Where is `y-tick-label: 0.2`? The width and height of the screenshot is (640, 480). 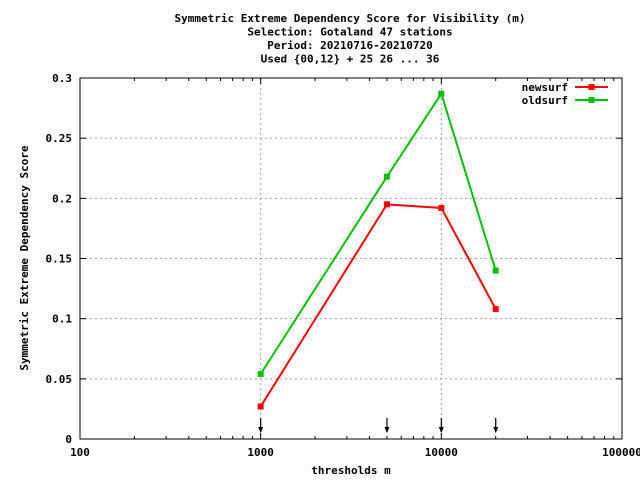
y-tick-label: 0.2 is located at coordinates (62, 198).